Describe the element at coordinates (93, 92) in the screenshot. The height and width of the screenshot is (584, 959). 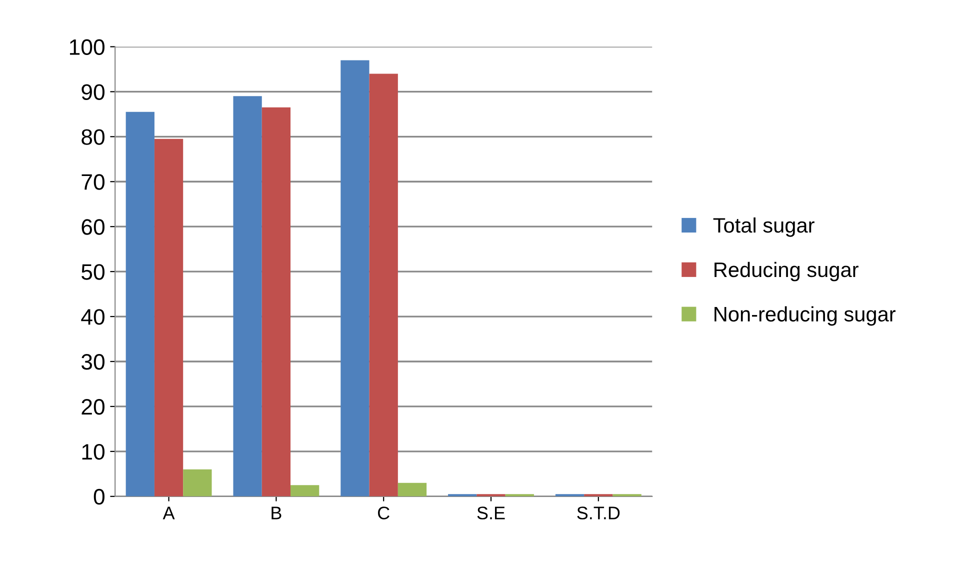
I see `y-tick-label: 90` at that location.